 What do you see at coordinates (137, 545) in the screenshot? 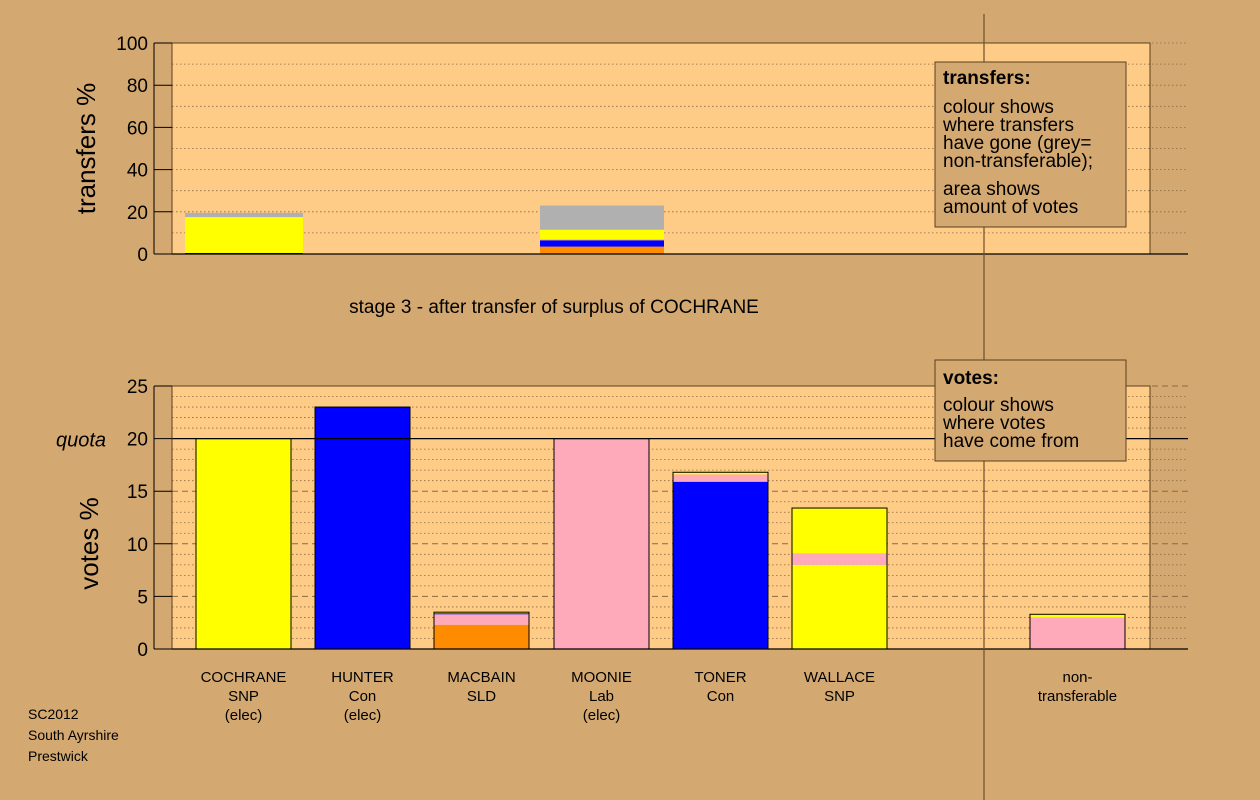
I see `votes-tick-label: 10` at bounding box center [137, 545].